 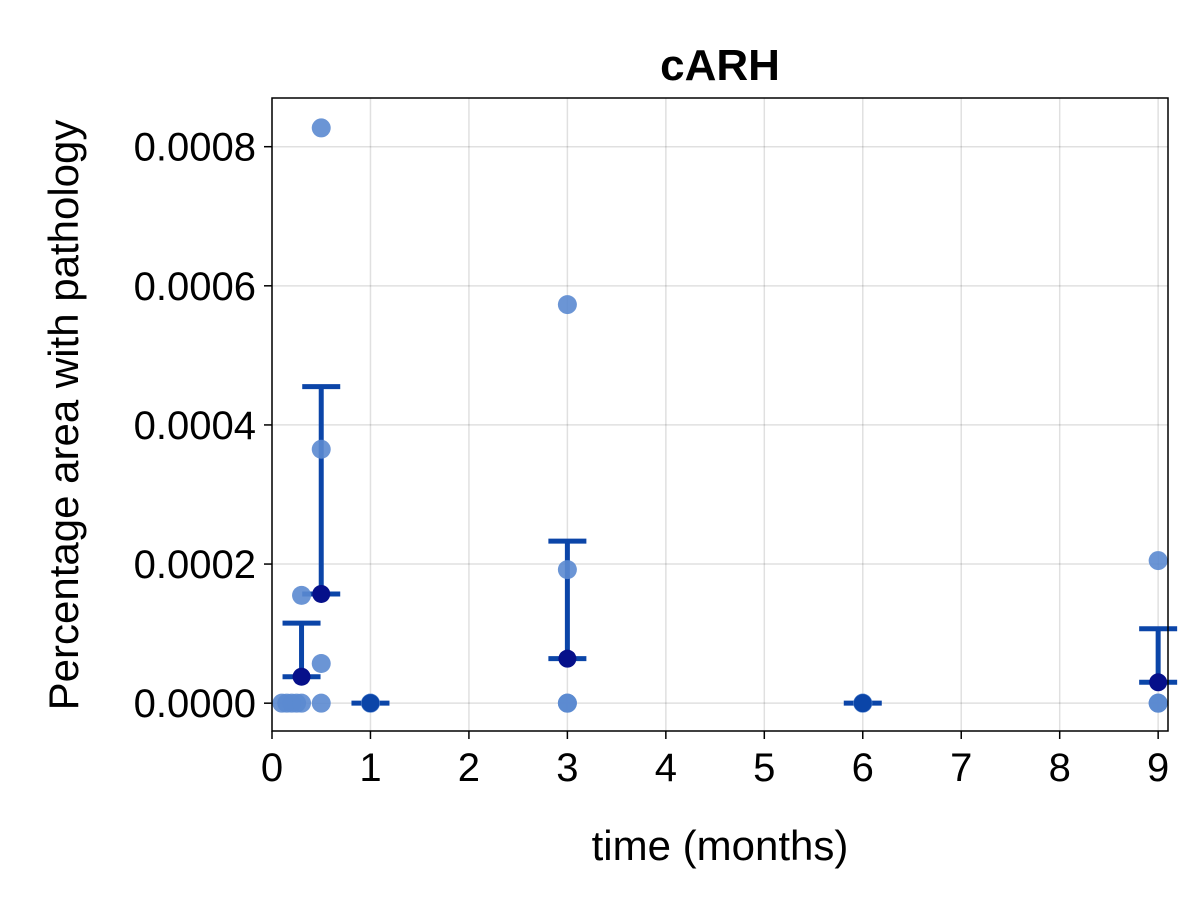 What do you see at coordinates (1158, 768) in the screenshot?
I see `x-tick-label: 9` at bounding box center [1158, 768].